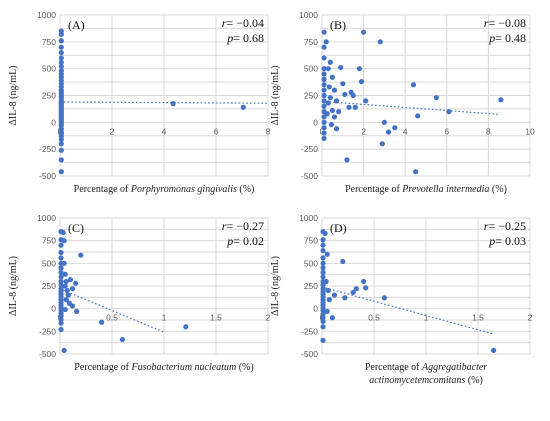  Describe the element at coordinates (245, 241) in the screenshot. I see `p-value: p= 0.02` at that location.